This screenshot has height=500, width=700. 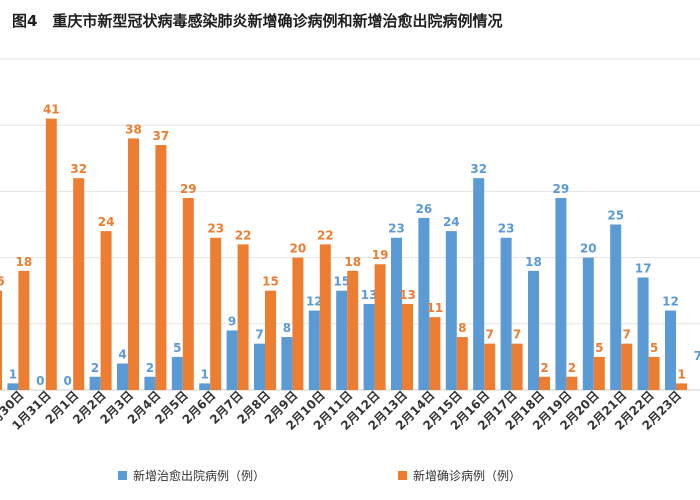 What do you see at coordinates (462, 328) in the screenshot?
I see `data-label-confirmed: 8` at bounding box center [462, 328].